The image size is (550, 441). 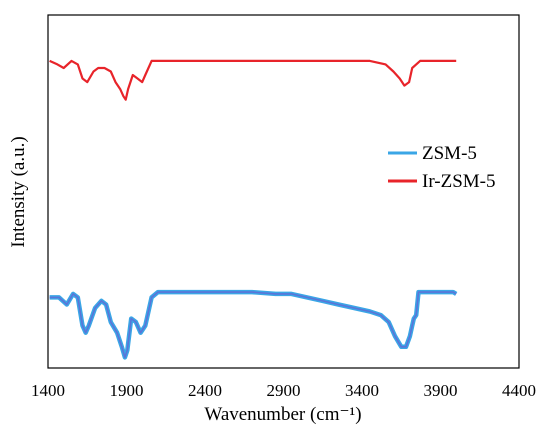 What do you see at coordinates (18, 191) in the screenshot?
I see `y-axis-label: Intensity (a.u.)` at bounding box center [18, 191].